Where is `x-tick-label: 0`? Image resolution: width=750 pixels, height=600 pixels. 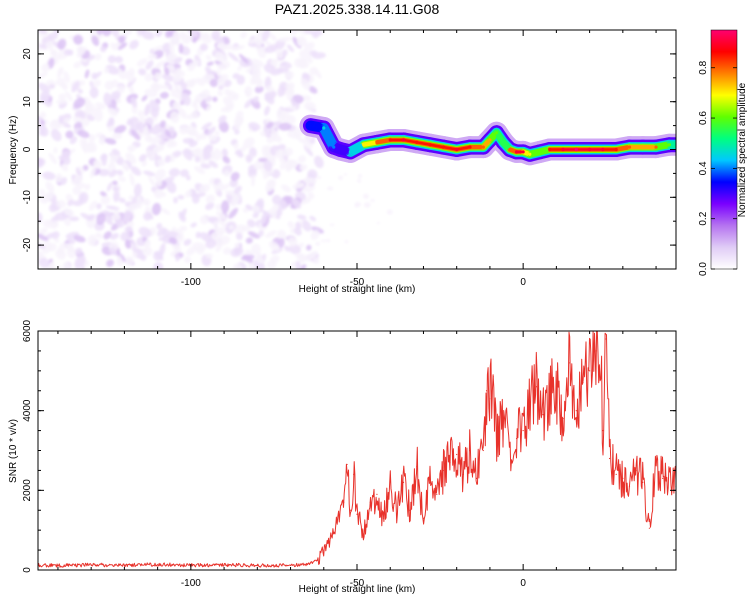
x-tick-label: 0 is located at coordinates (523, 282).